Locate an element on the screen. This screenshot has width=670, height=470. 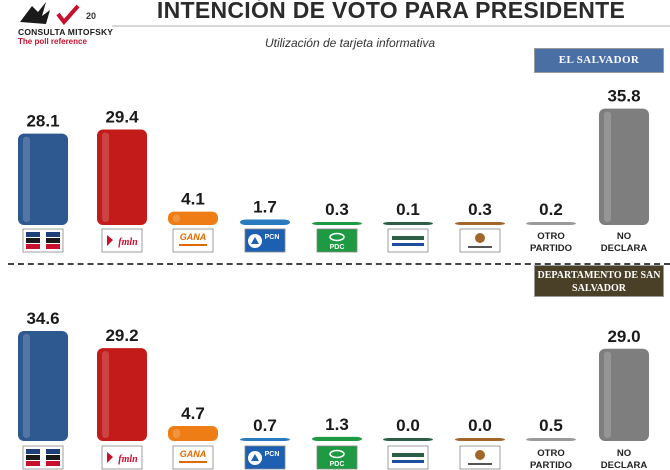
data-label: 0.2 is located at coordinates (551, 209).